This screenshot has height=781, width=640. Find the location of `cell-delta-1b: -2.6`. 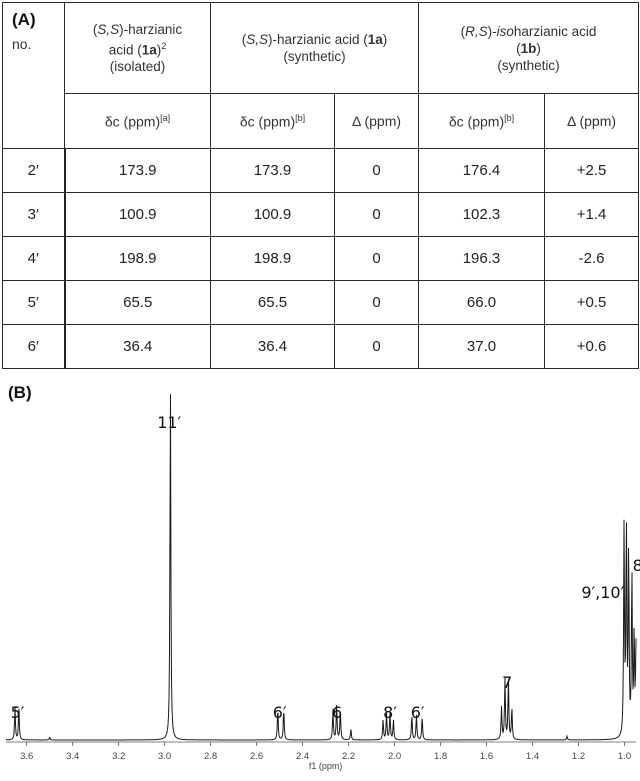

cell-delta-1b: -2.6 is located at coordinates (591, 258).